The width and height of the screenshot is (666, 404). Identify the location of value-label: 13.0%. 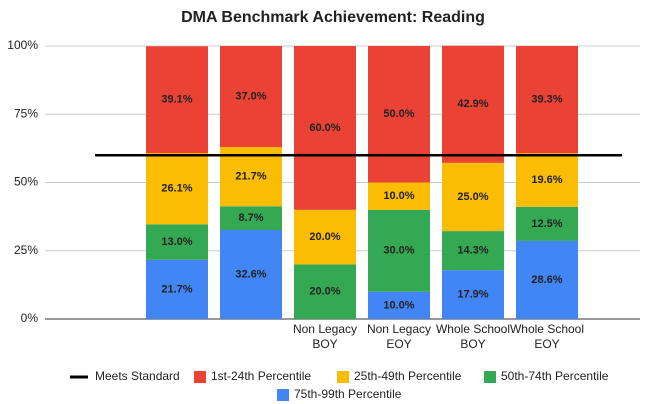
(176, 242).